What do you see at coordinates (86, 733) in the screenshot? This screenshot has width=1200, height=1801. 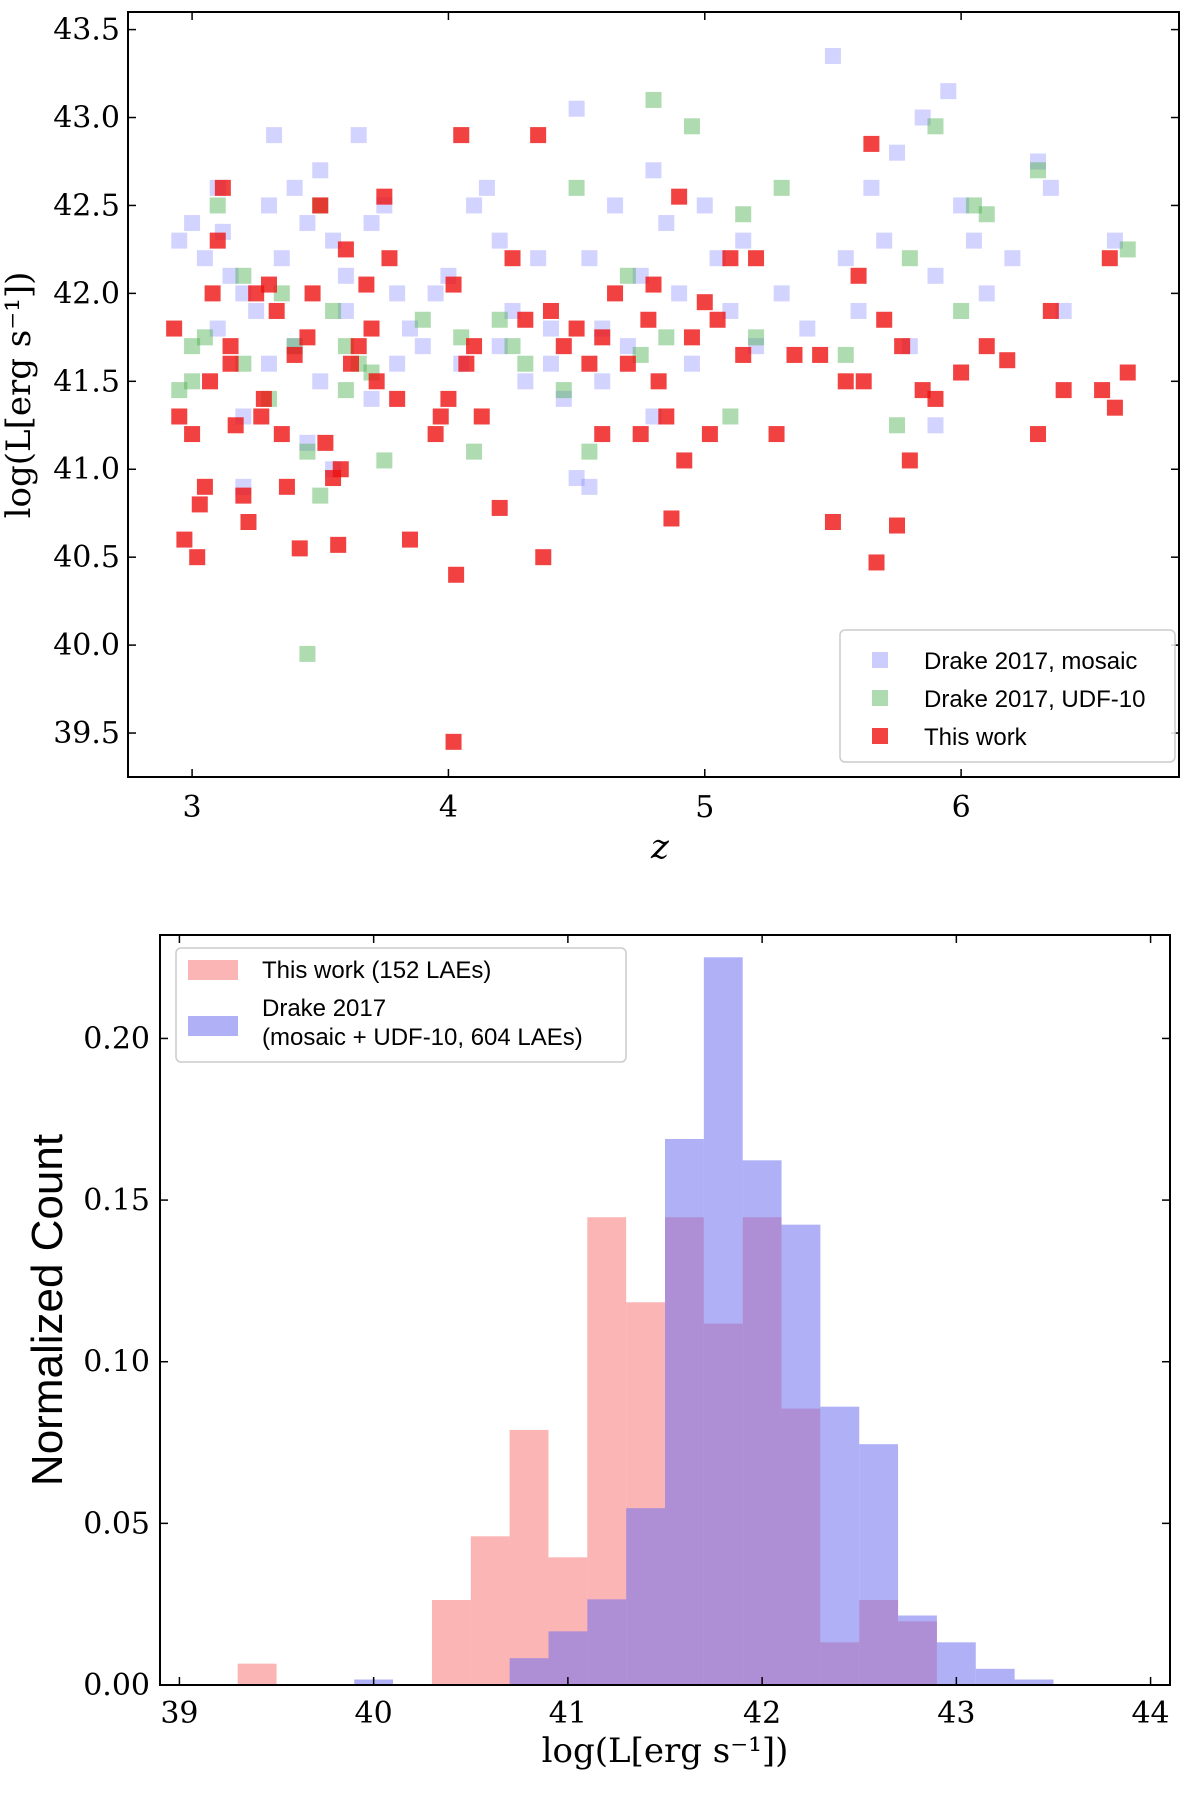 I see `scatter-y-tick-label: 39.5` at bounding box center [86, 733].